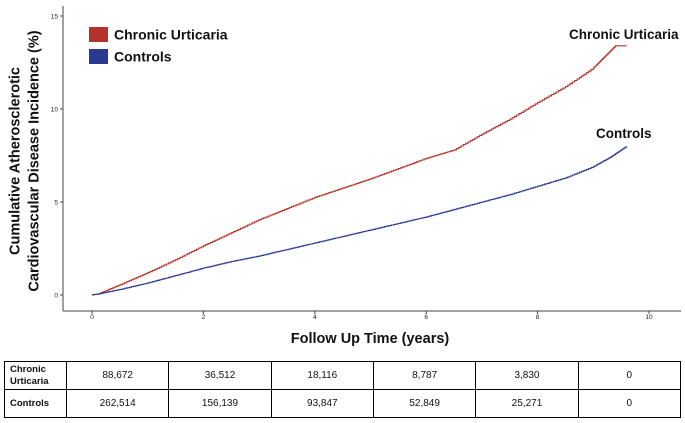 The height and width of the screenshot is (423, 685). Describe the element at coordinates (220, 375) in the screenshot. I see `table-cell: 36,512` at that location.